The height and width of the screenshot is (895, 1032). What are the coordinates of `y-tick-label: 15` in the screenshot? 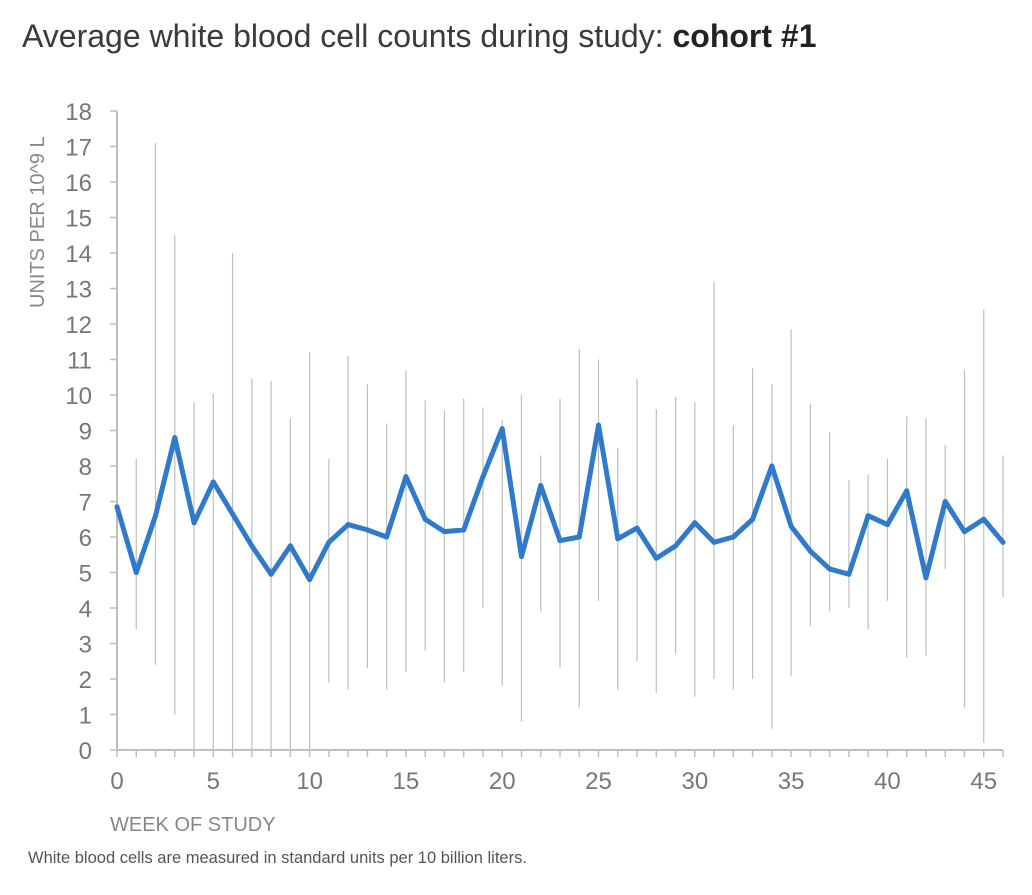 It's located at (78, 219).